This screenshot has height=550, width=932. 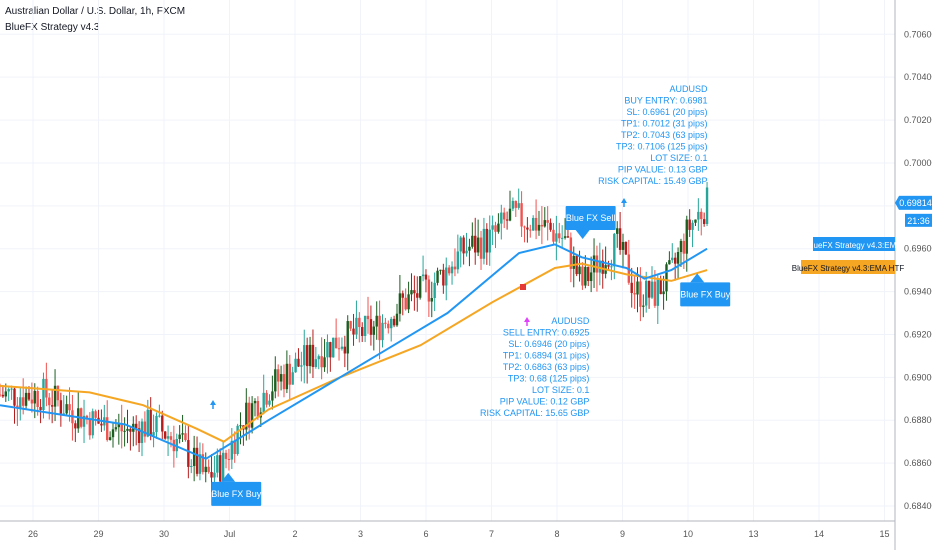 I want to click on trade-line: SL: 0.6961 (20 pips), so click(x=666, y=112).